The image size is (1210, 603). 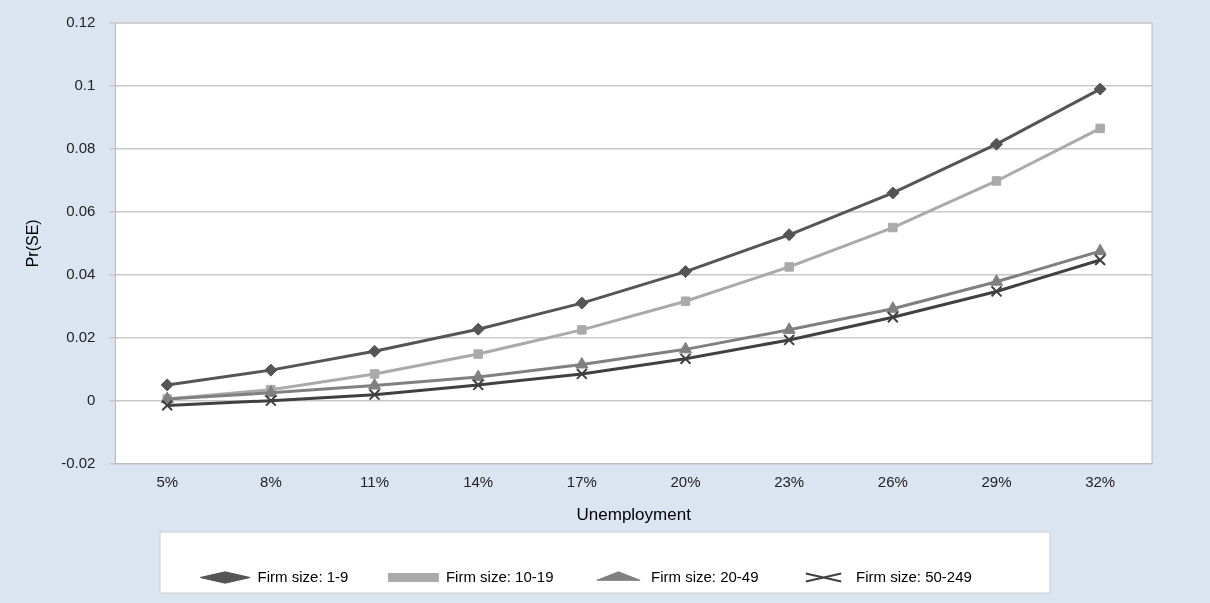 I want to click on legend-label: Firm size: 1-9, so click(x=303, y=576).